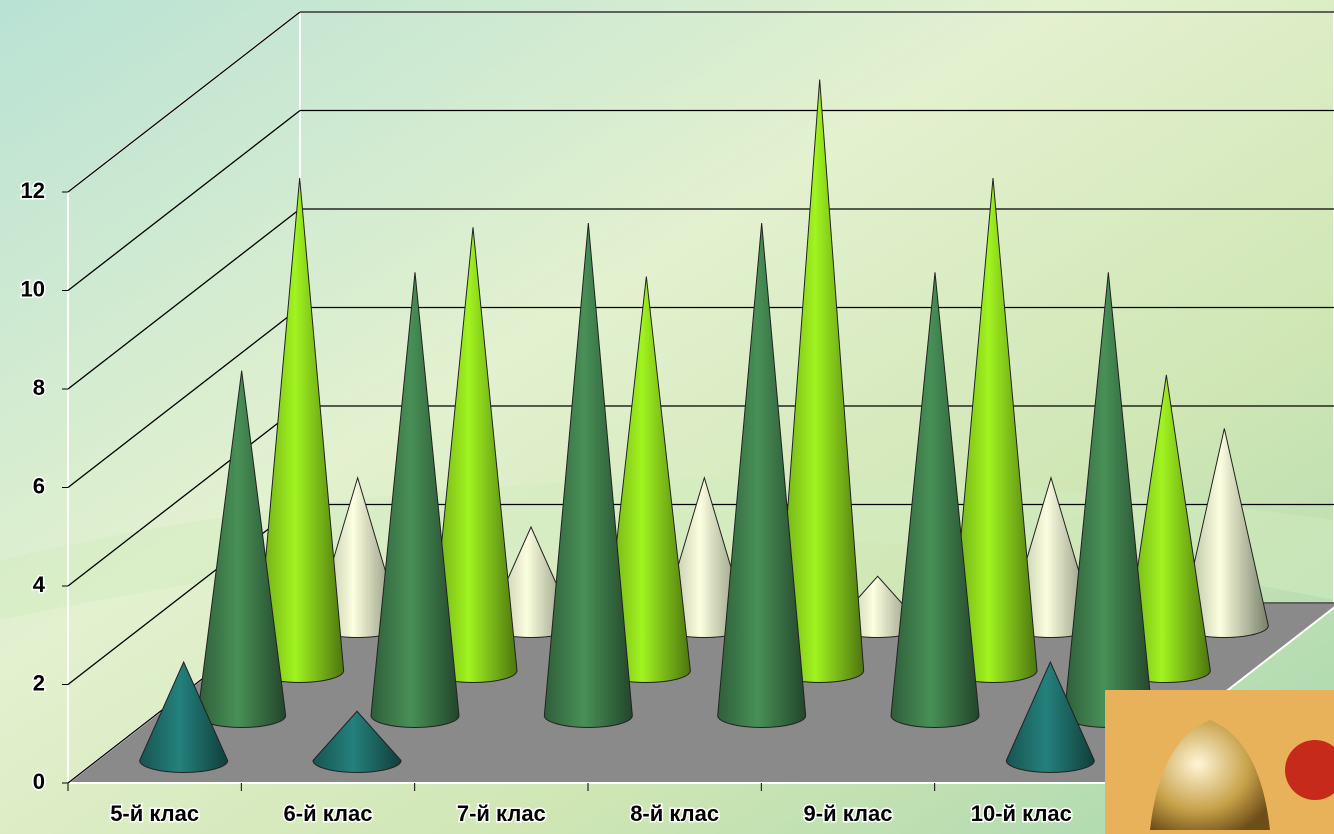  Describe the element at coordinates (1210, 775) in the screenshot. I see `bell` at that location.